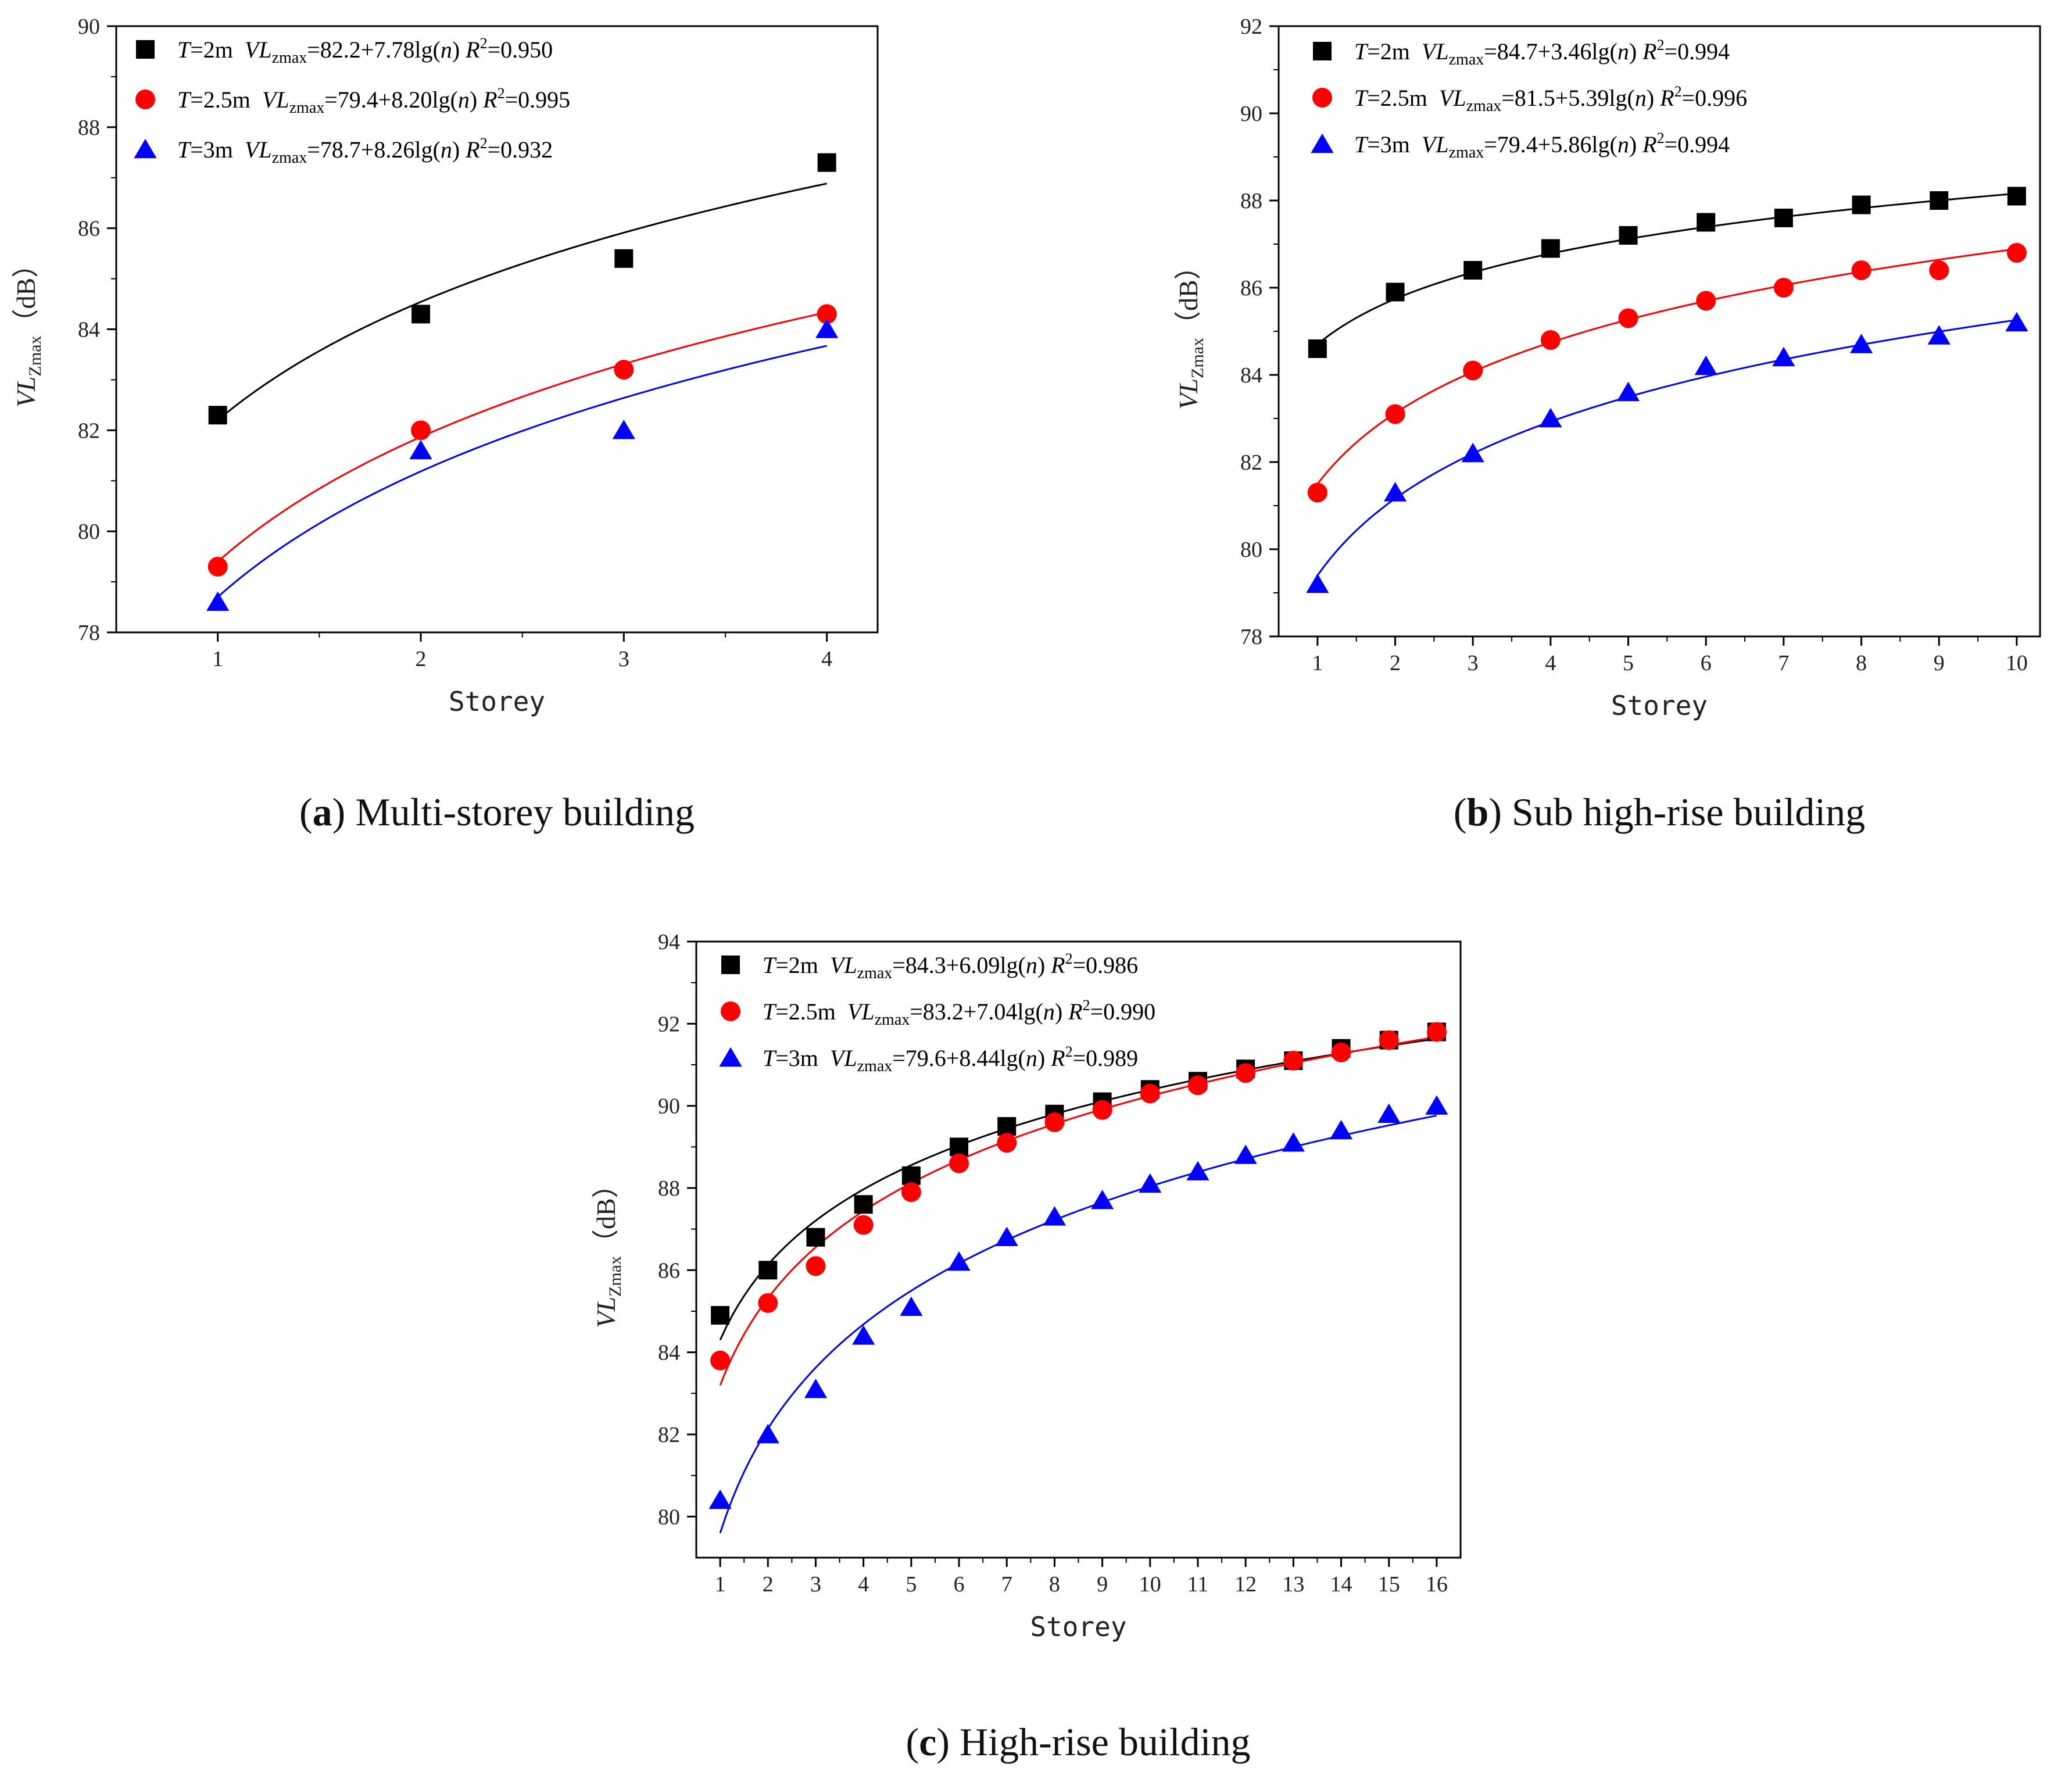 The height and width of the screenshot is (1782, 2072). What do you see at coordinates (1862, 663) in the screenshot?
I see `x-tick-label: 8` at bounding box center [1862, 663].